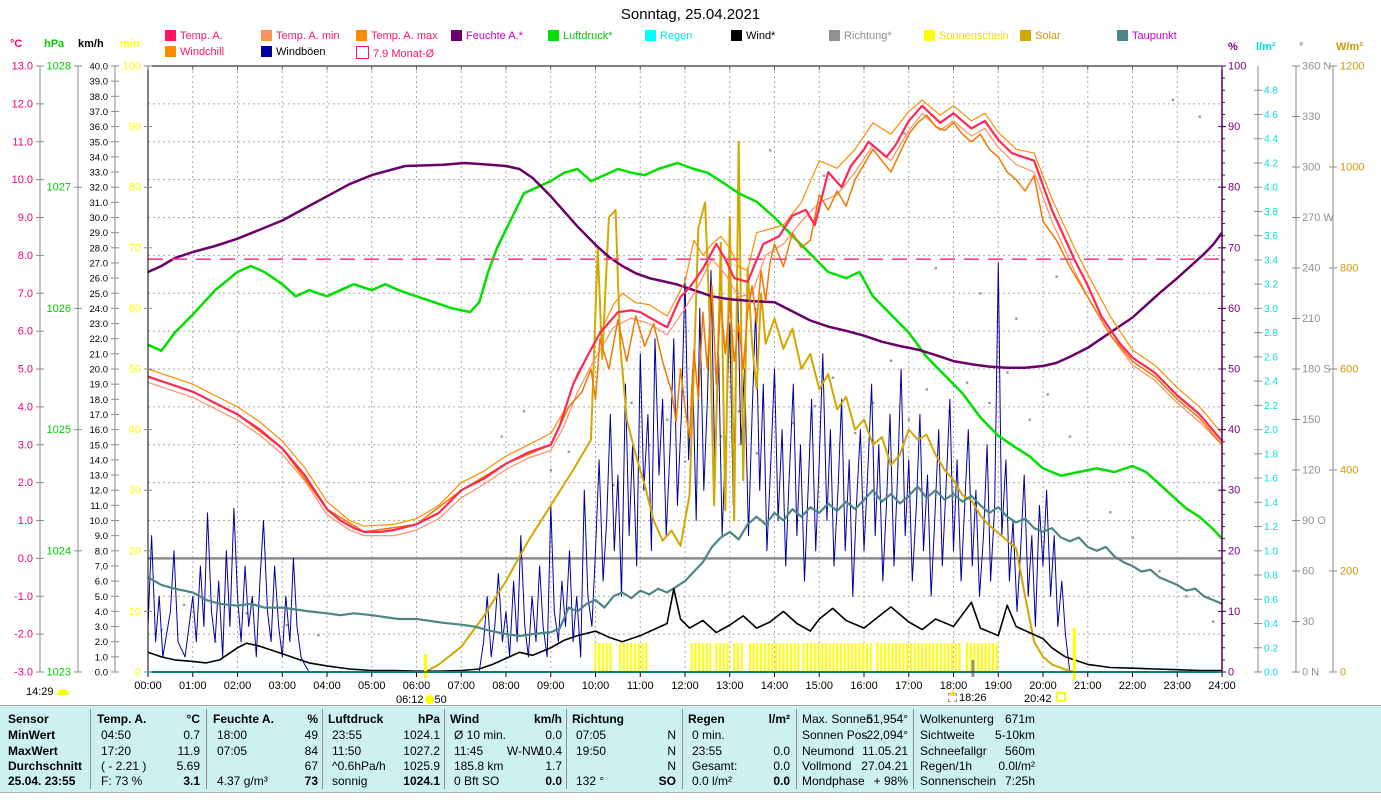 Image resolution: width=1381 pixels, height=800 pixels. Describe the element at coordinates (1234, 188) in the screenshot. I see `axis-tick-label: 80` at that location.